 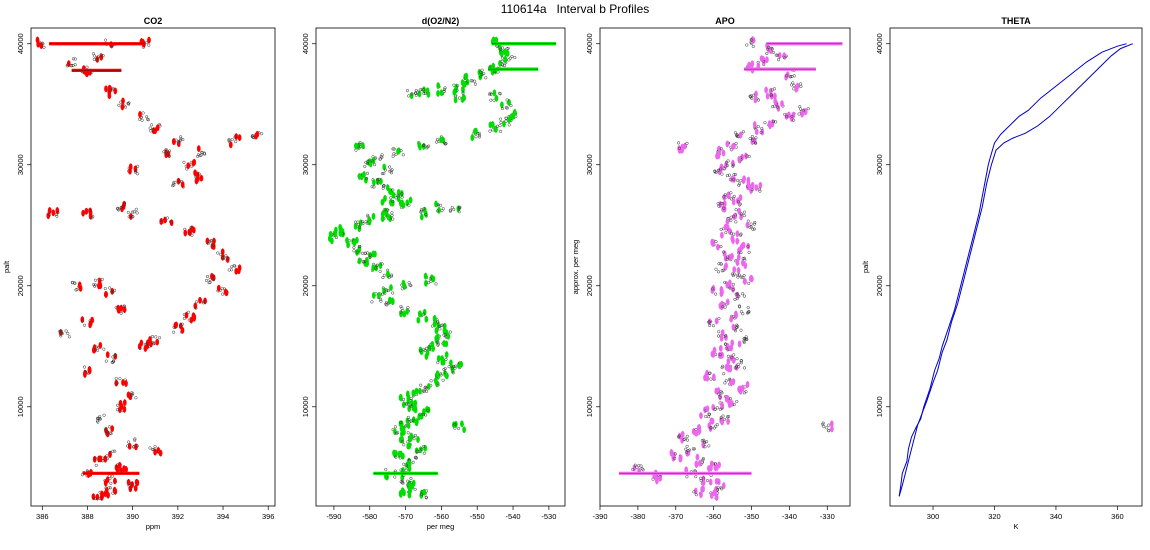 What do you see at coordinates (20, 164) in the screenshot?
I see `y-tick-label: 30000` at bounding box center [20, 164].